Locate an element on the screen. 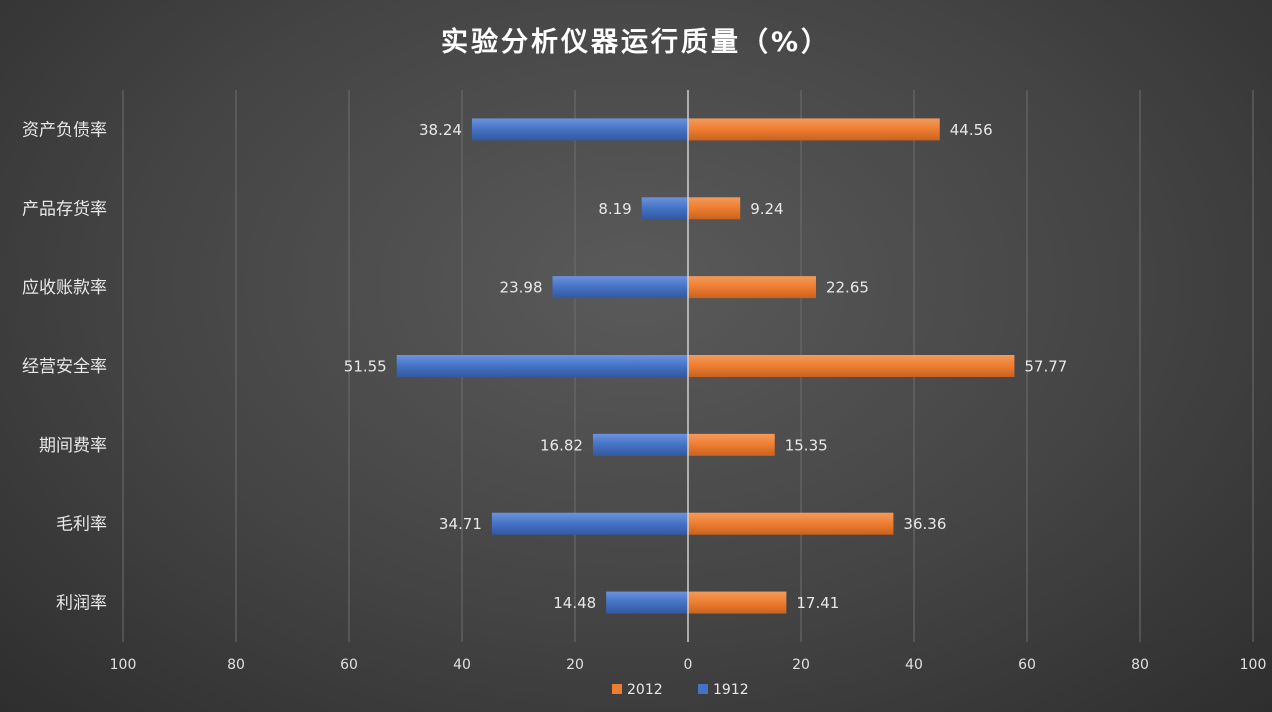 This screenshot has height=712, width=1272. data-label: 44.56 is located at coordinates (971, 130).